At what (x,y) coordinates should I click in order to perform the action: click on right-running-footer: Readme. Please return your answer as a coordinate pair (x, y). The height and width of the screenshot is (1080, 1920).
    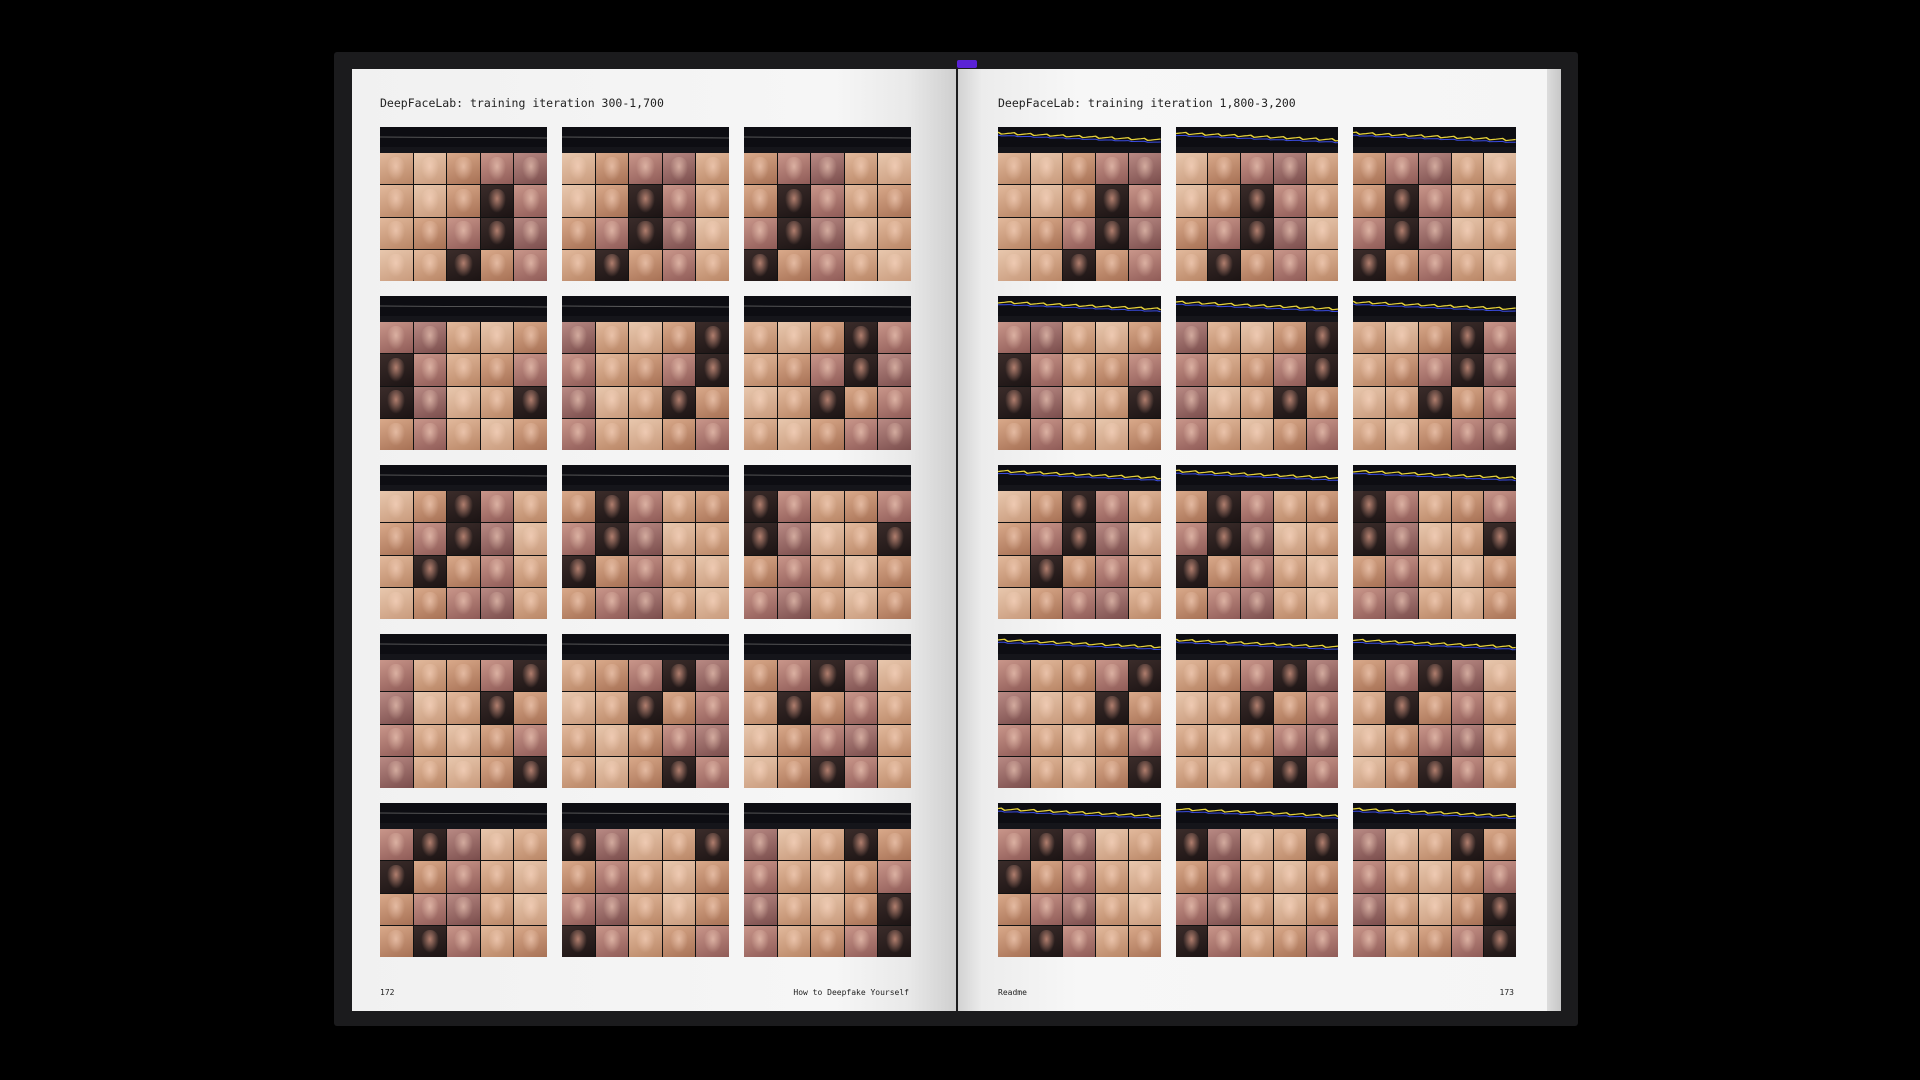
    Looking at the image, I should click on (1012, 992).